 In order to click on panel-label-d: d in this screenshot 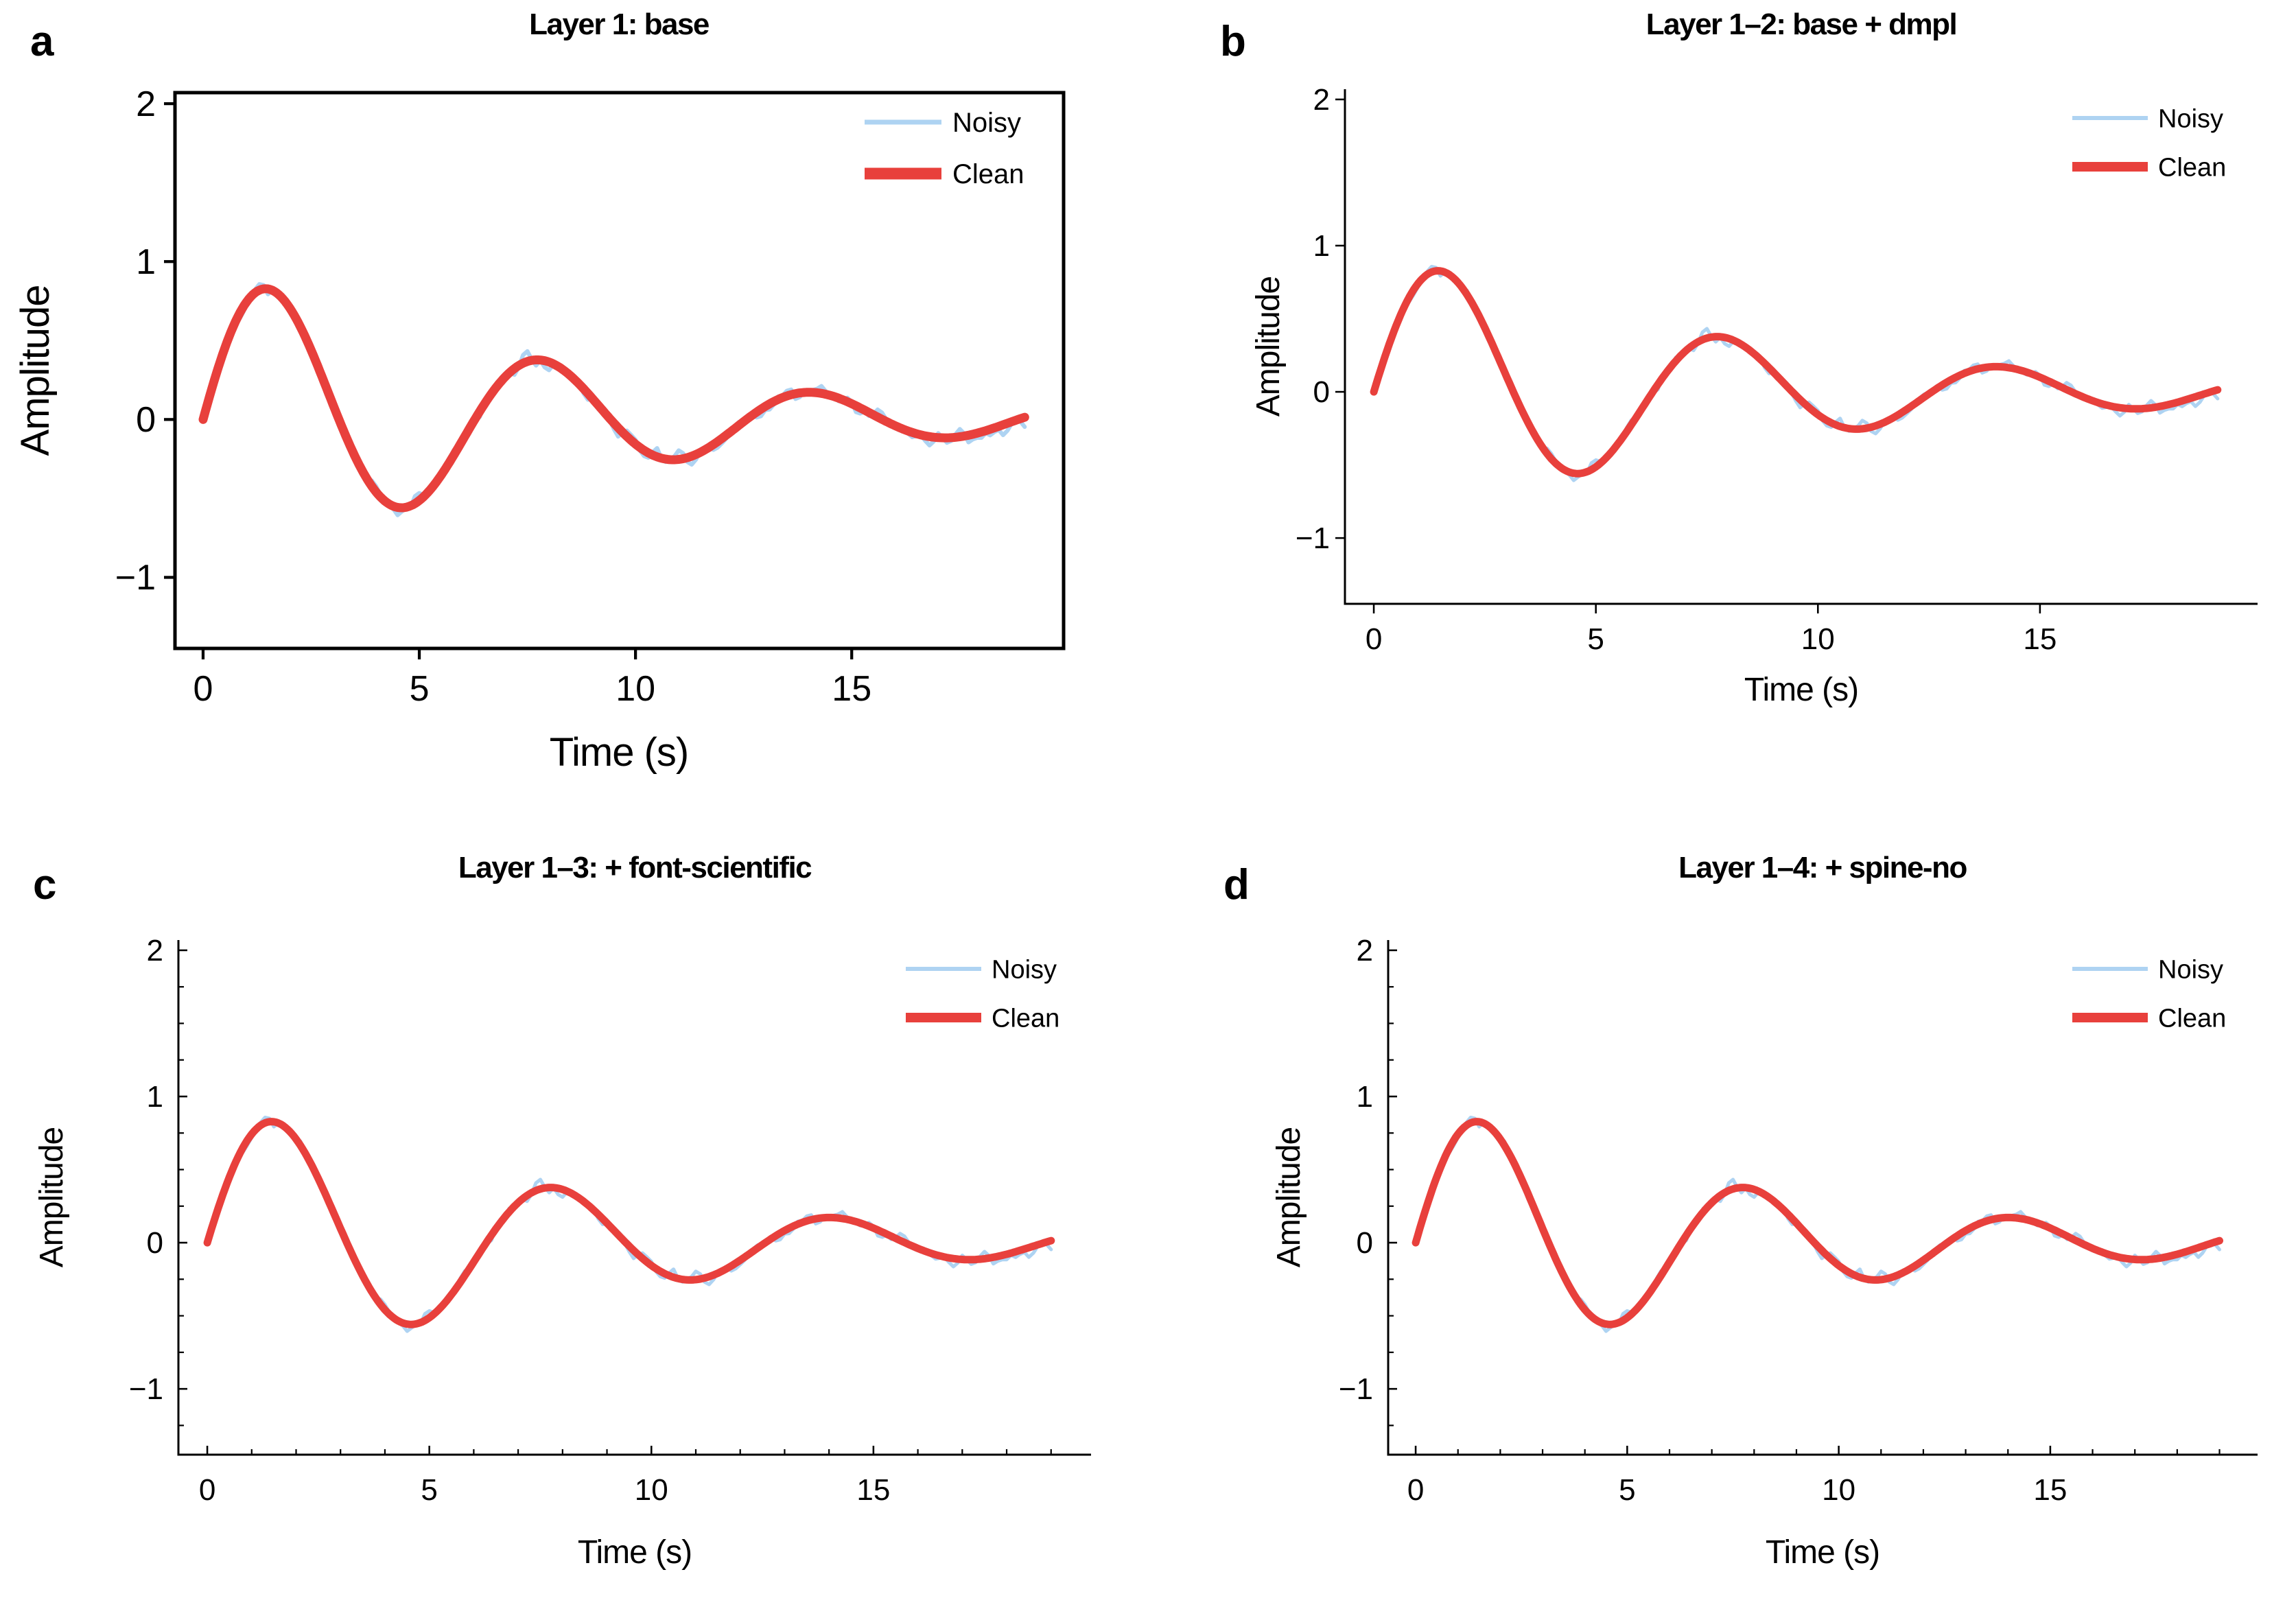, I will do `click(1236, 884)`.